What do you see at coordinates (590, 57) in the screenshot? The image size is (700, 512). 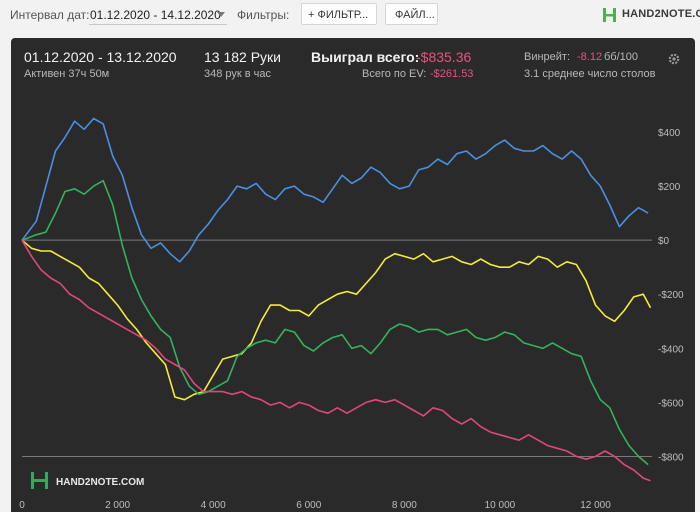 I see `winrate-value: -8.12` at bounding box center [590, 57].